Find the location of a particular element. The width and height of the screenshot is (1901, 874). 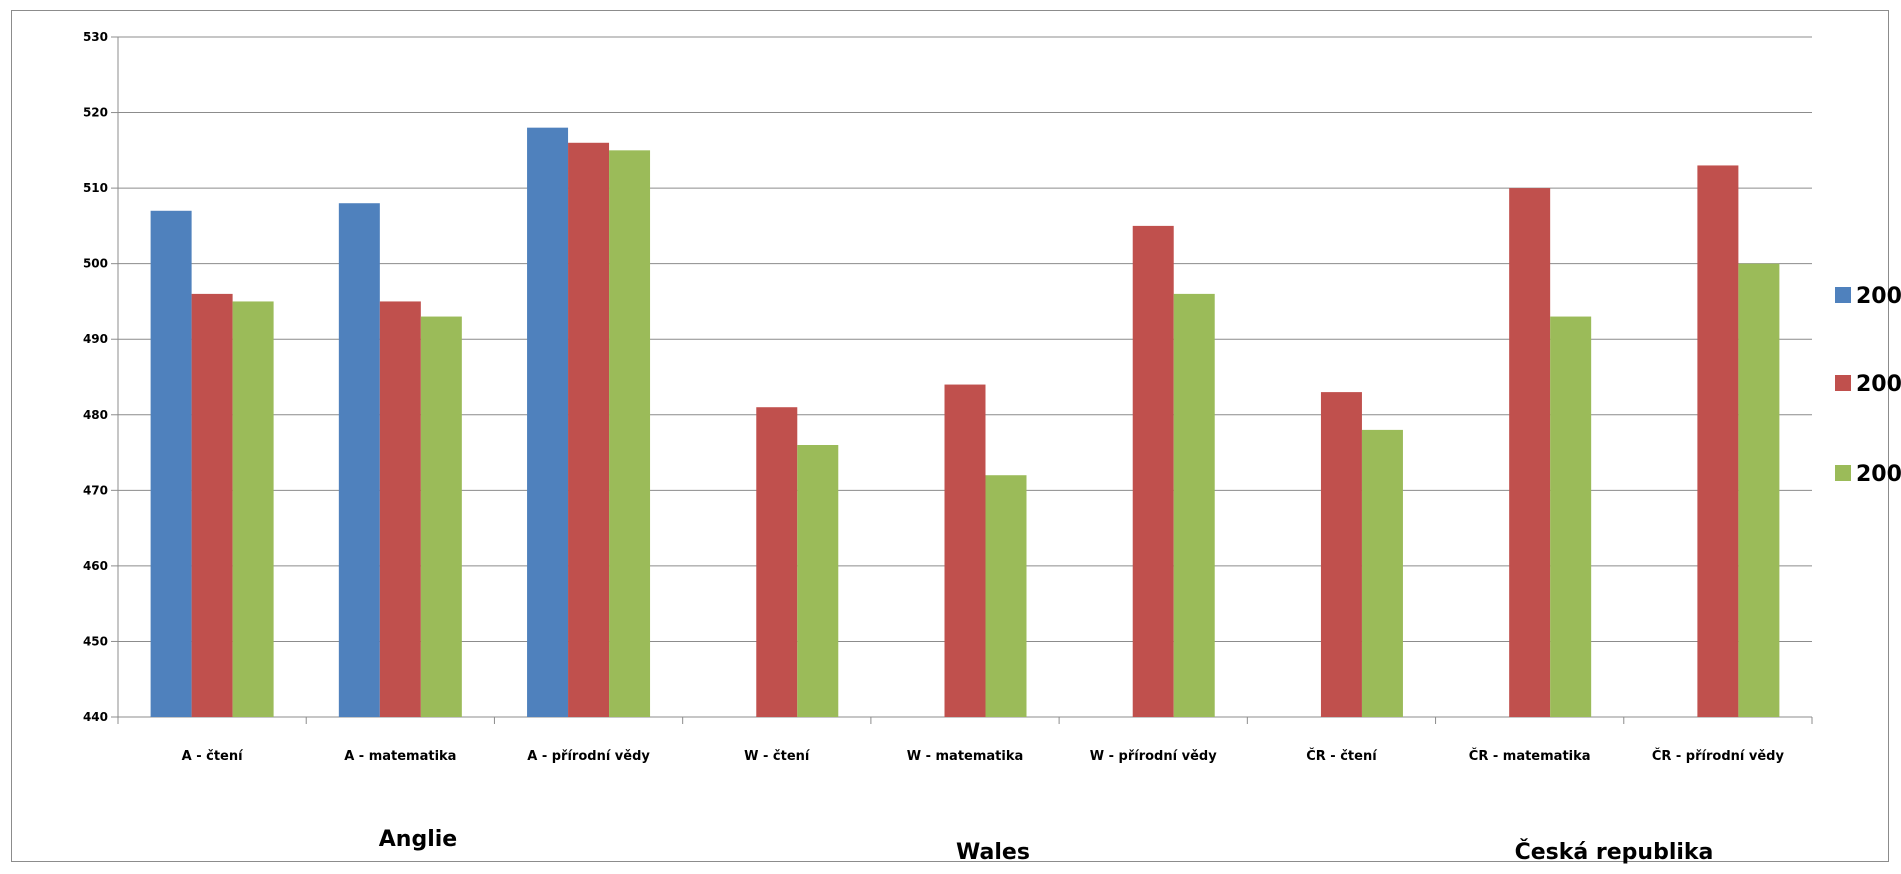

y-tick-label: 480 is located at coordinates (95, 415).